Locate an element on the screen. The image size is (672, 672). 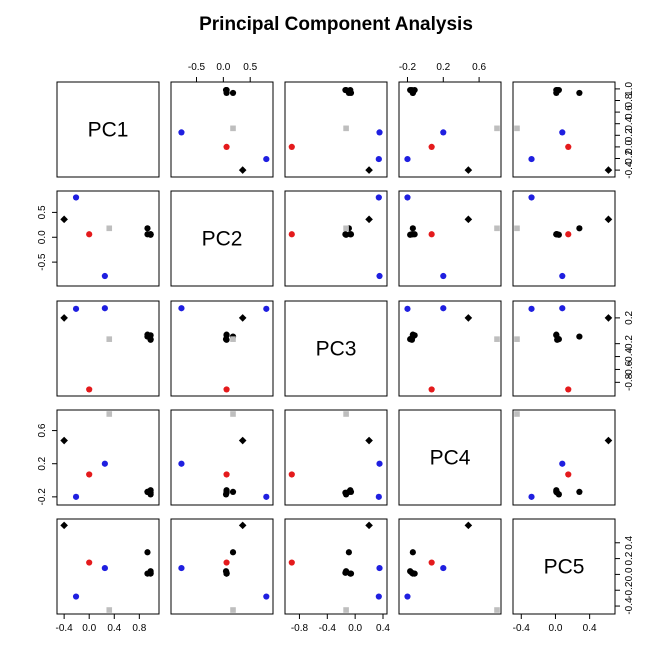
diagonal-label-PC3: PC3 is located at coordinates (336, 349).